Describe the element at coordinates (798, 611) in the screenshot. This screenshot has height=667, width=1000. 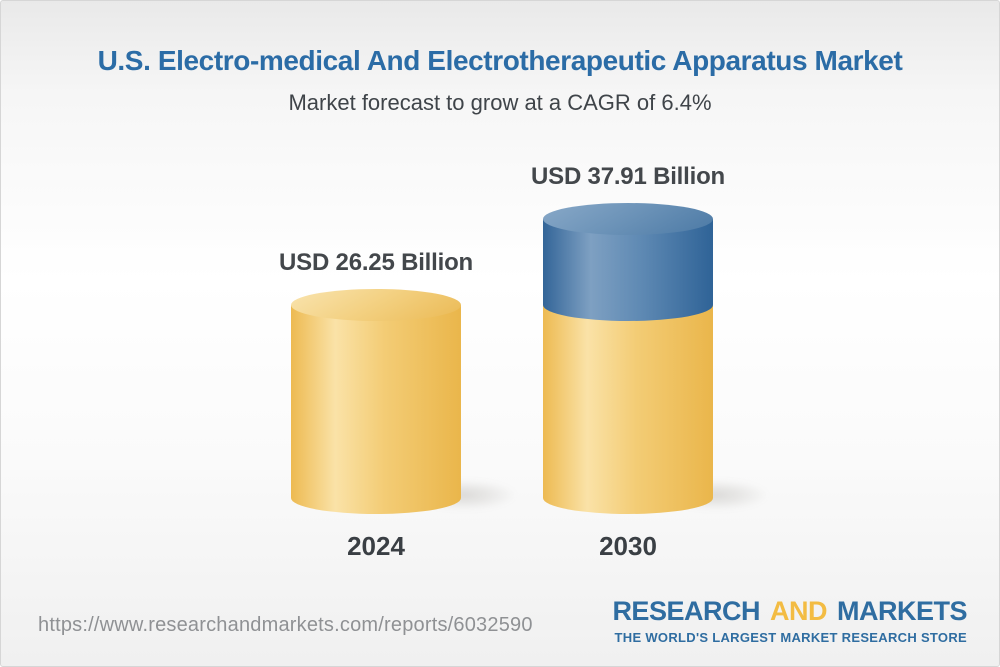
I see `logo-word-and: AND` at that location.